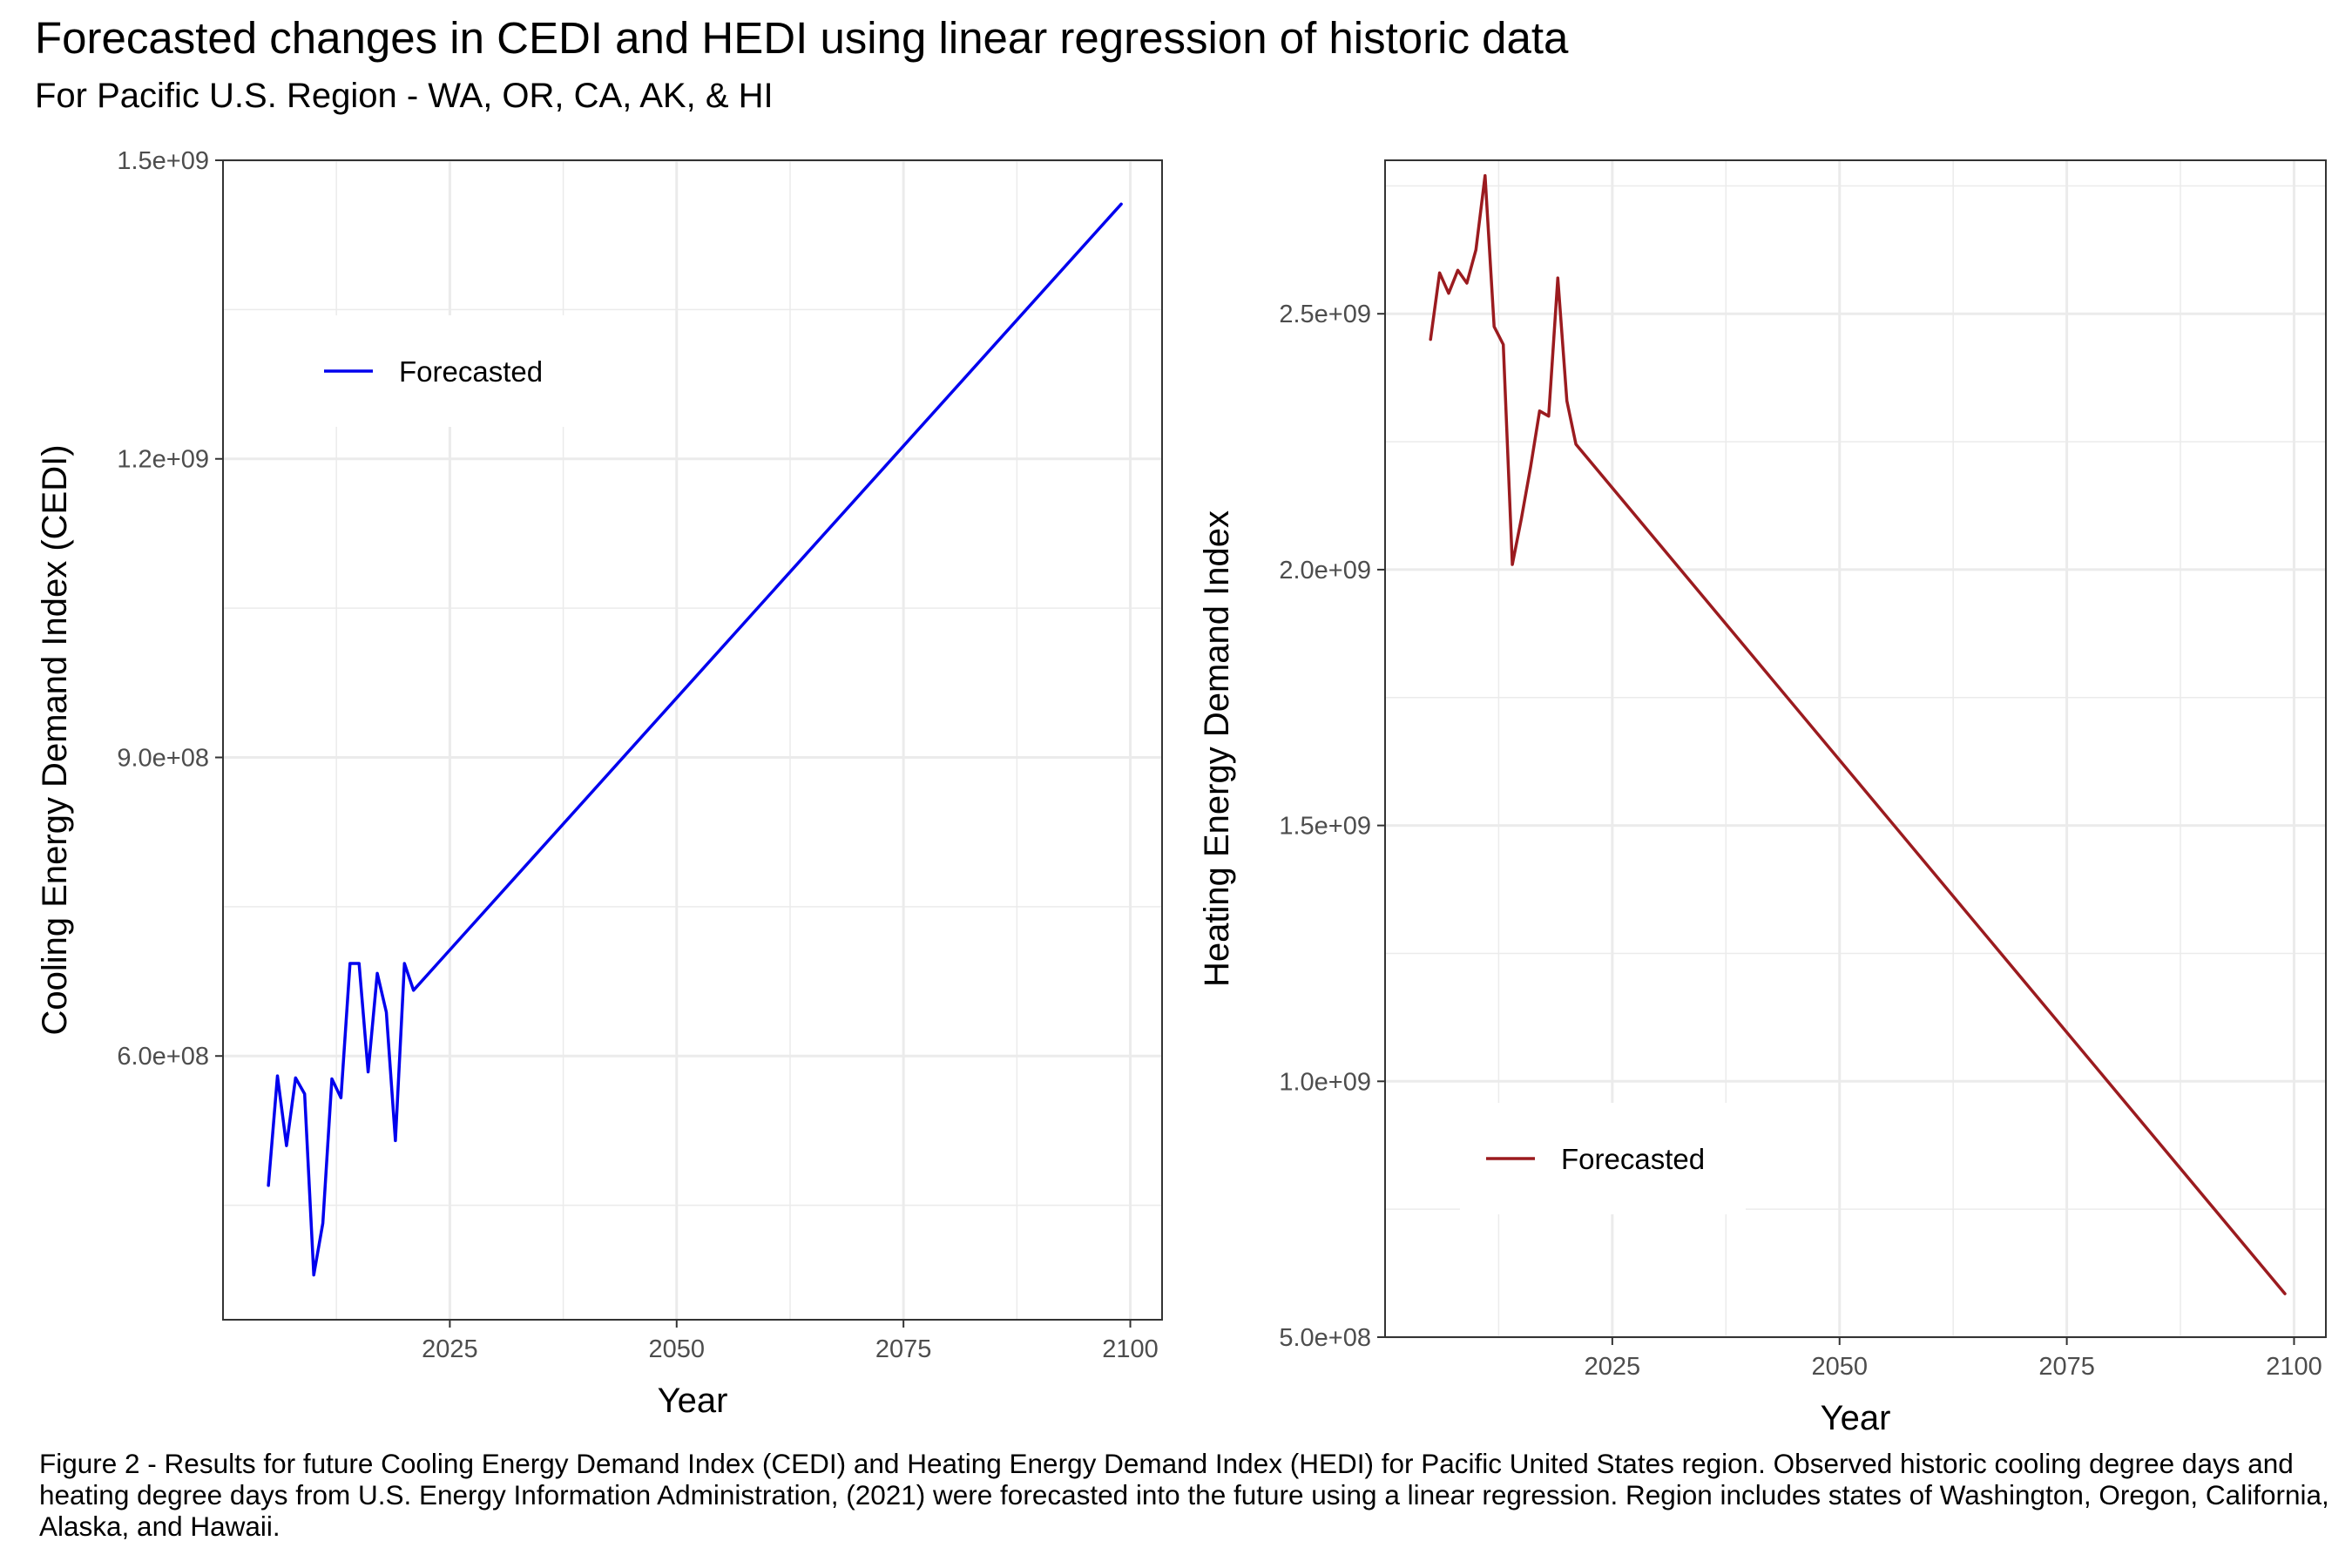  I want to click on y-tick-label: 1.0e+09, so click(1325, 1082).